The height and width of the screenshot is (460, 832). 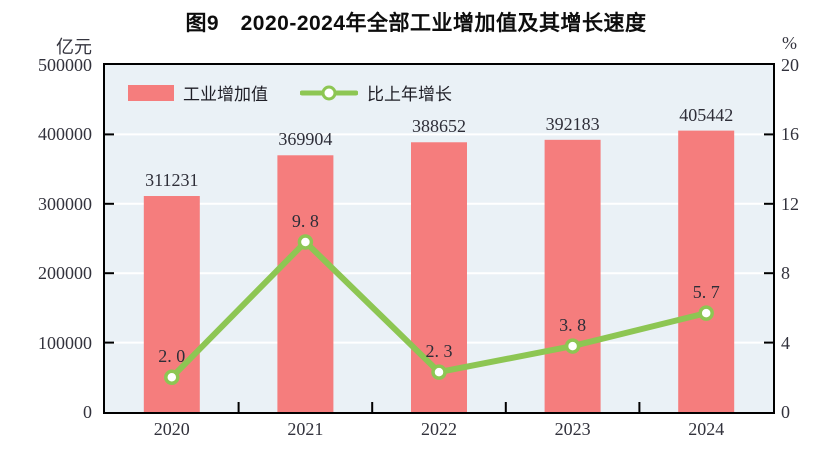 What do you see at coordinates (151, 92) in the screenshot?
I see `legend-bar-swatch` at bounding box center [151, 92].